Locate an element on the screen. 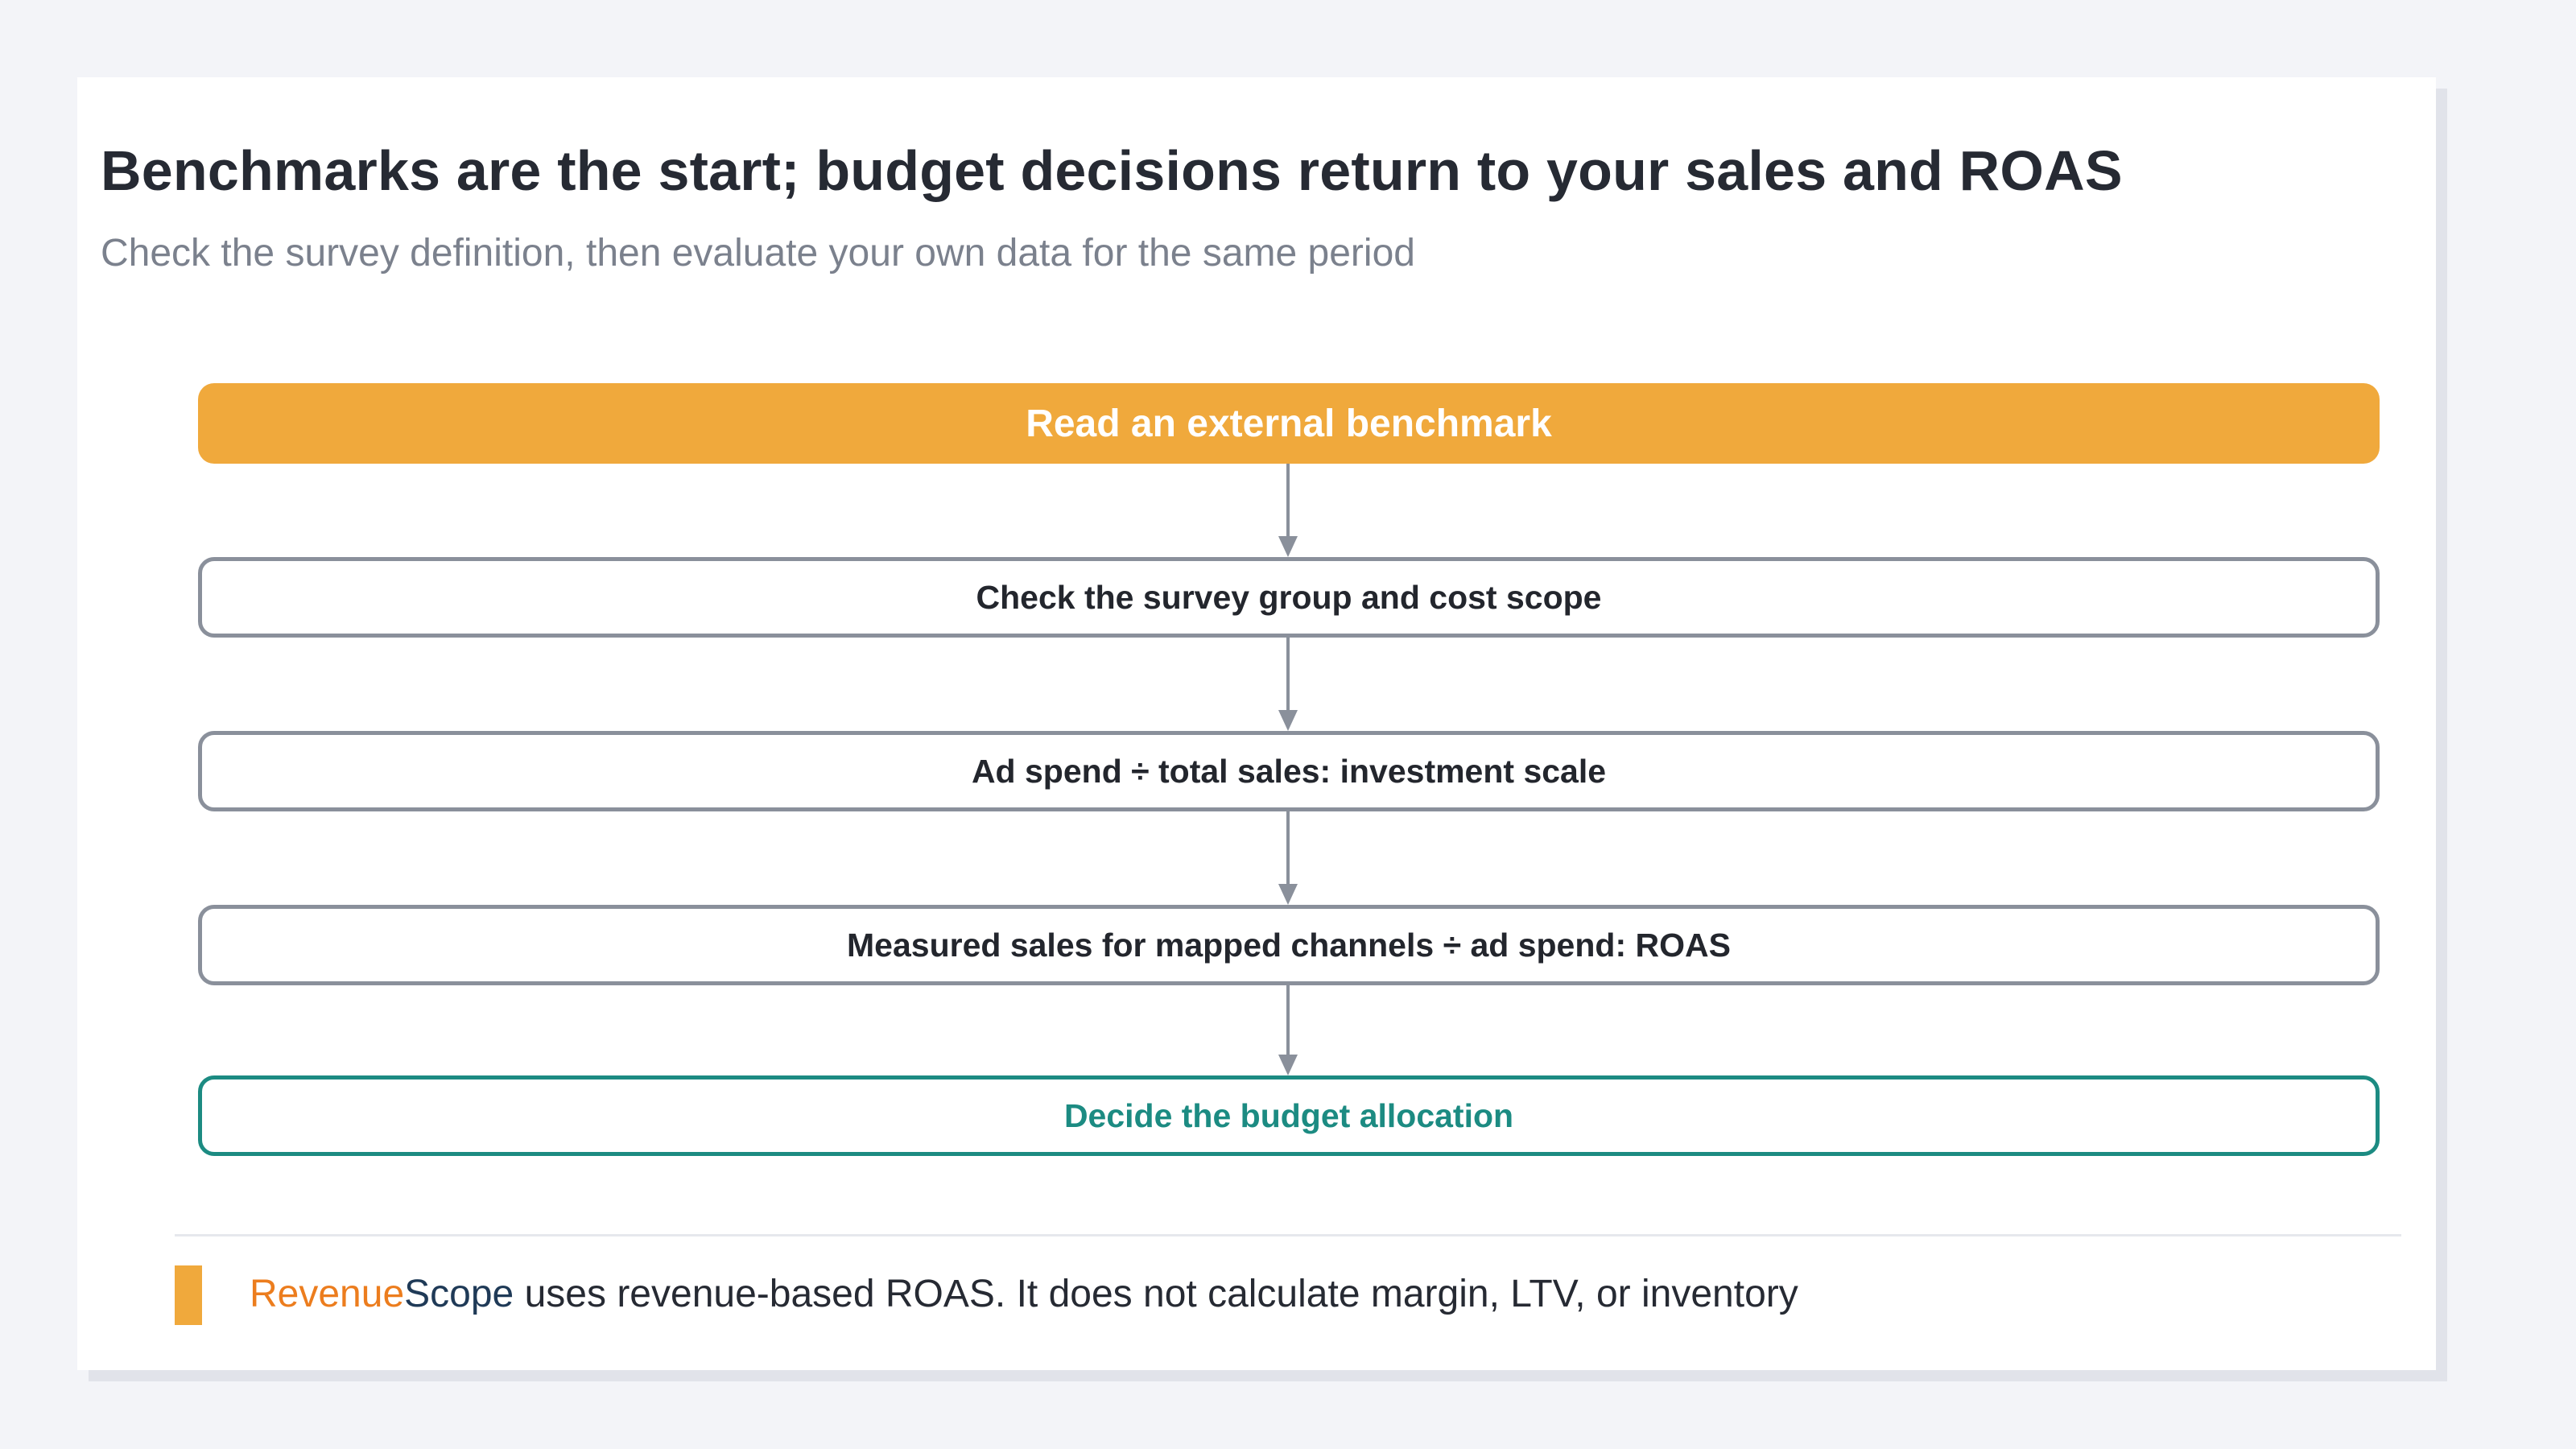  flow-step-label: Check the survey group and cost scope is located at coordinates (1289, 597).